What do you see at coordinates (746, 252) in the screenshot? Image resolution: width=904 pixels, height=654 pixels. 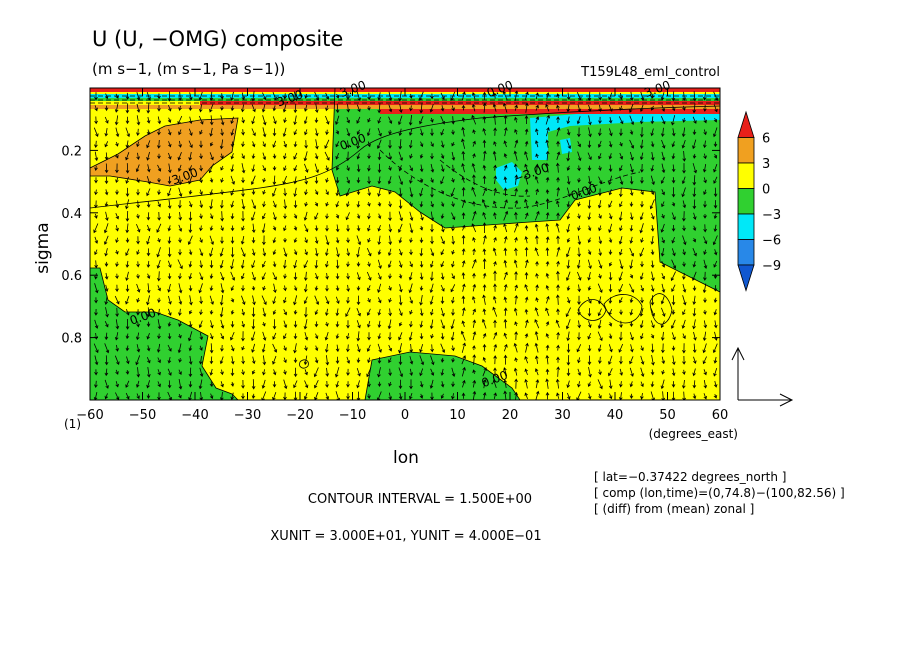 I see `colorbar-swatch` at bounding box center [746, 252].